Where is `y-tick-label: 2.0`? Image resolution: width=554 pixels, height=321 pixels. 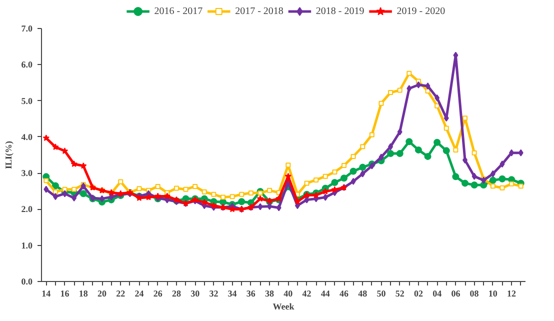 y-tick-label: 2.0 is located at coordinates (27, 209).